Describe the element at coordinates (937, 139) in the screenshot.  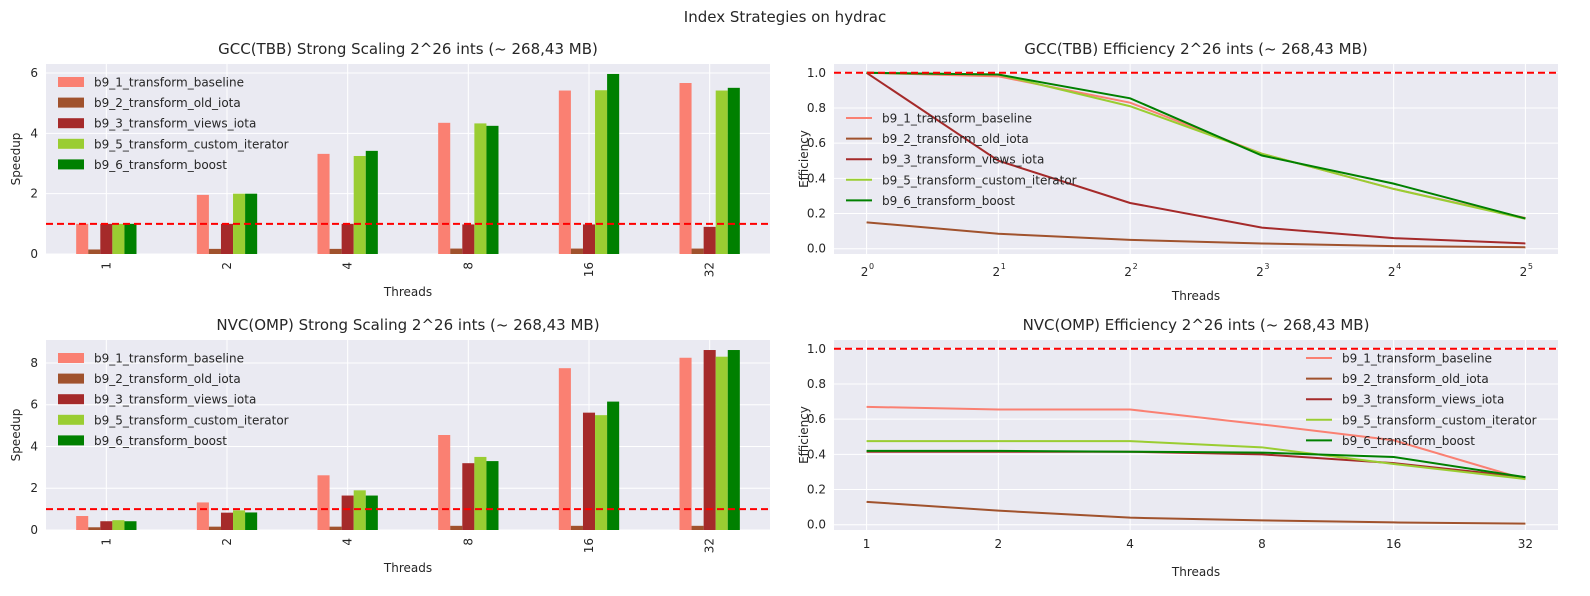
I see `legend-item: b9_2_transform_old_iota` at that location.